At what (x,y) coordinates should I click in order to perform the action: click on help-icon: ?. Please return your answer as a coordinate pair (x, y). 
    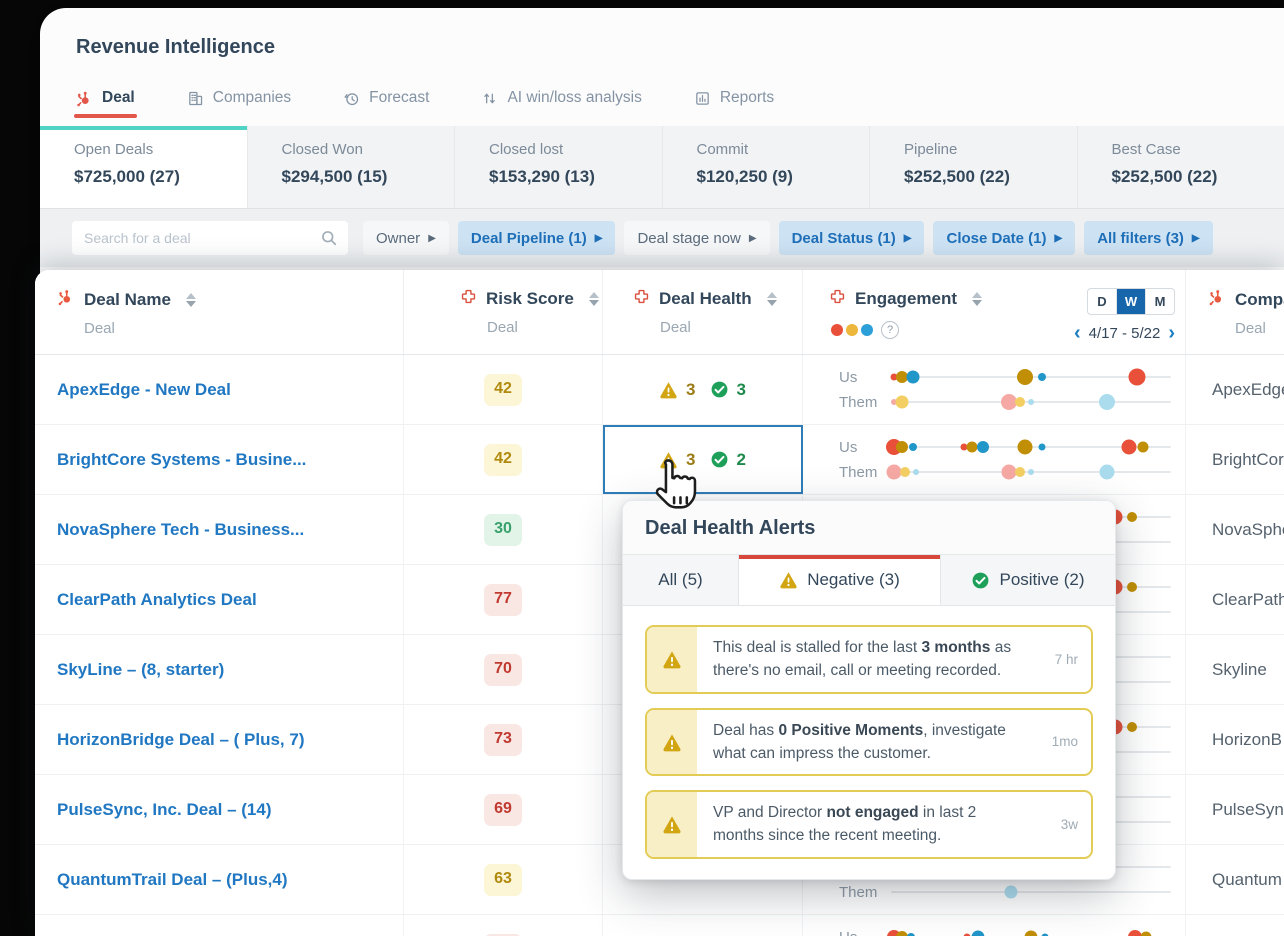
    Looking at the image, I should click on (890, 330).